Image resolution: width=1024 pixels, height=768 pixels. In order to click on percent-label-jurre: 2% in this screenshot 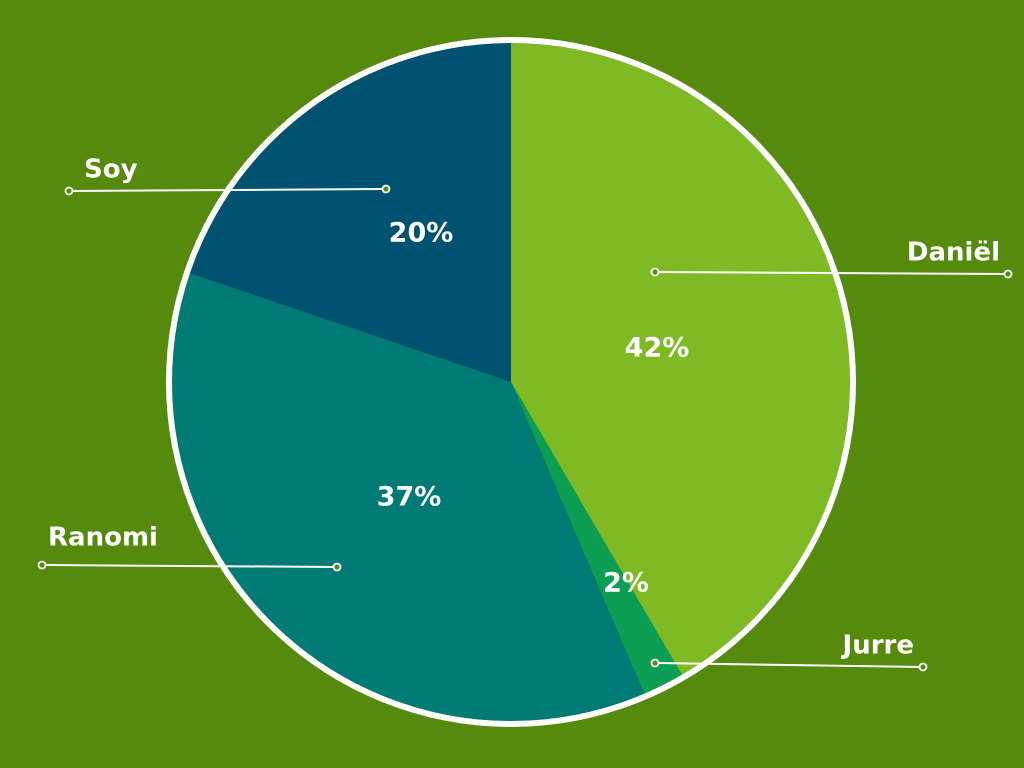, I will do `click(626, 583)`.